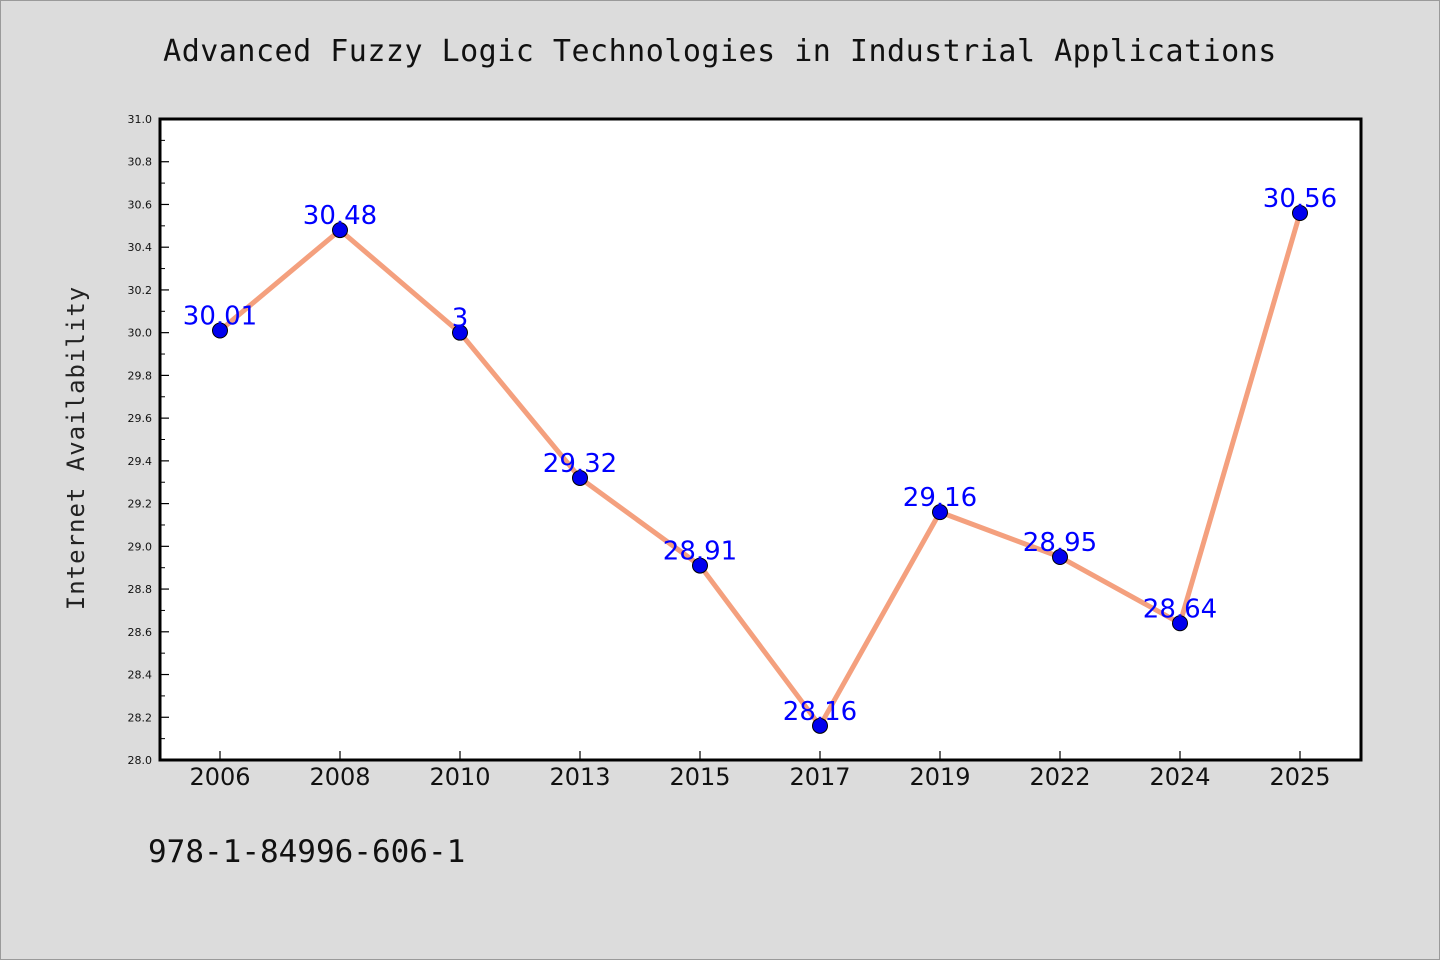  What do you see at coordinates (1300, 199) in the screenshot?
I see `data-label: 30.56` at bounding box center [1300, 199].